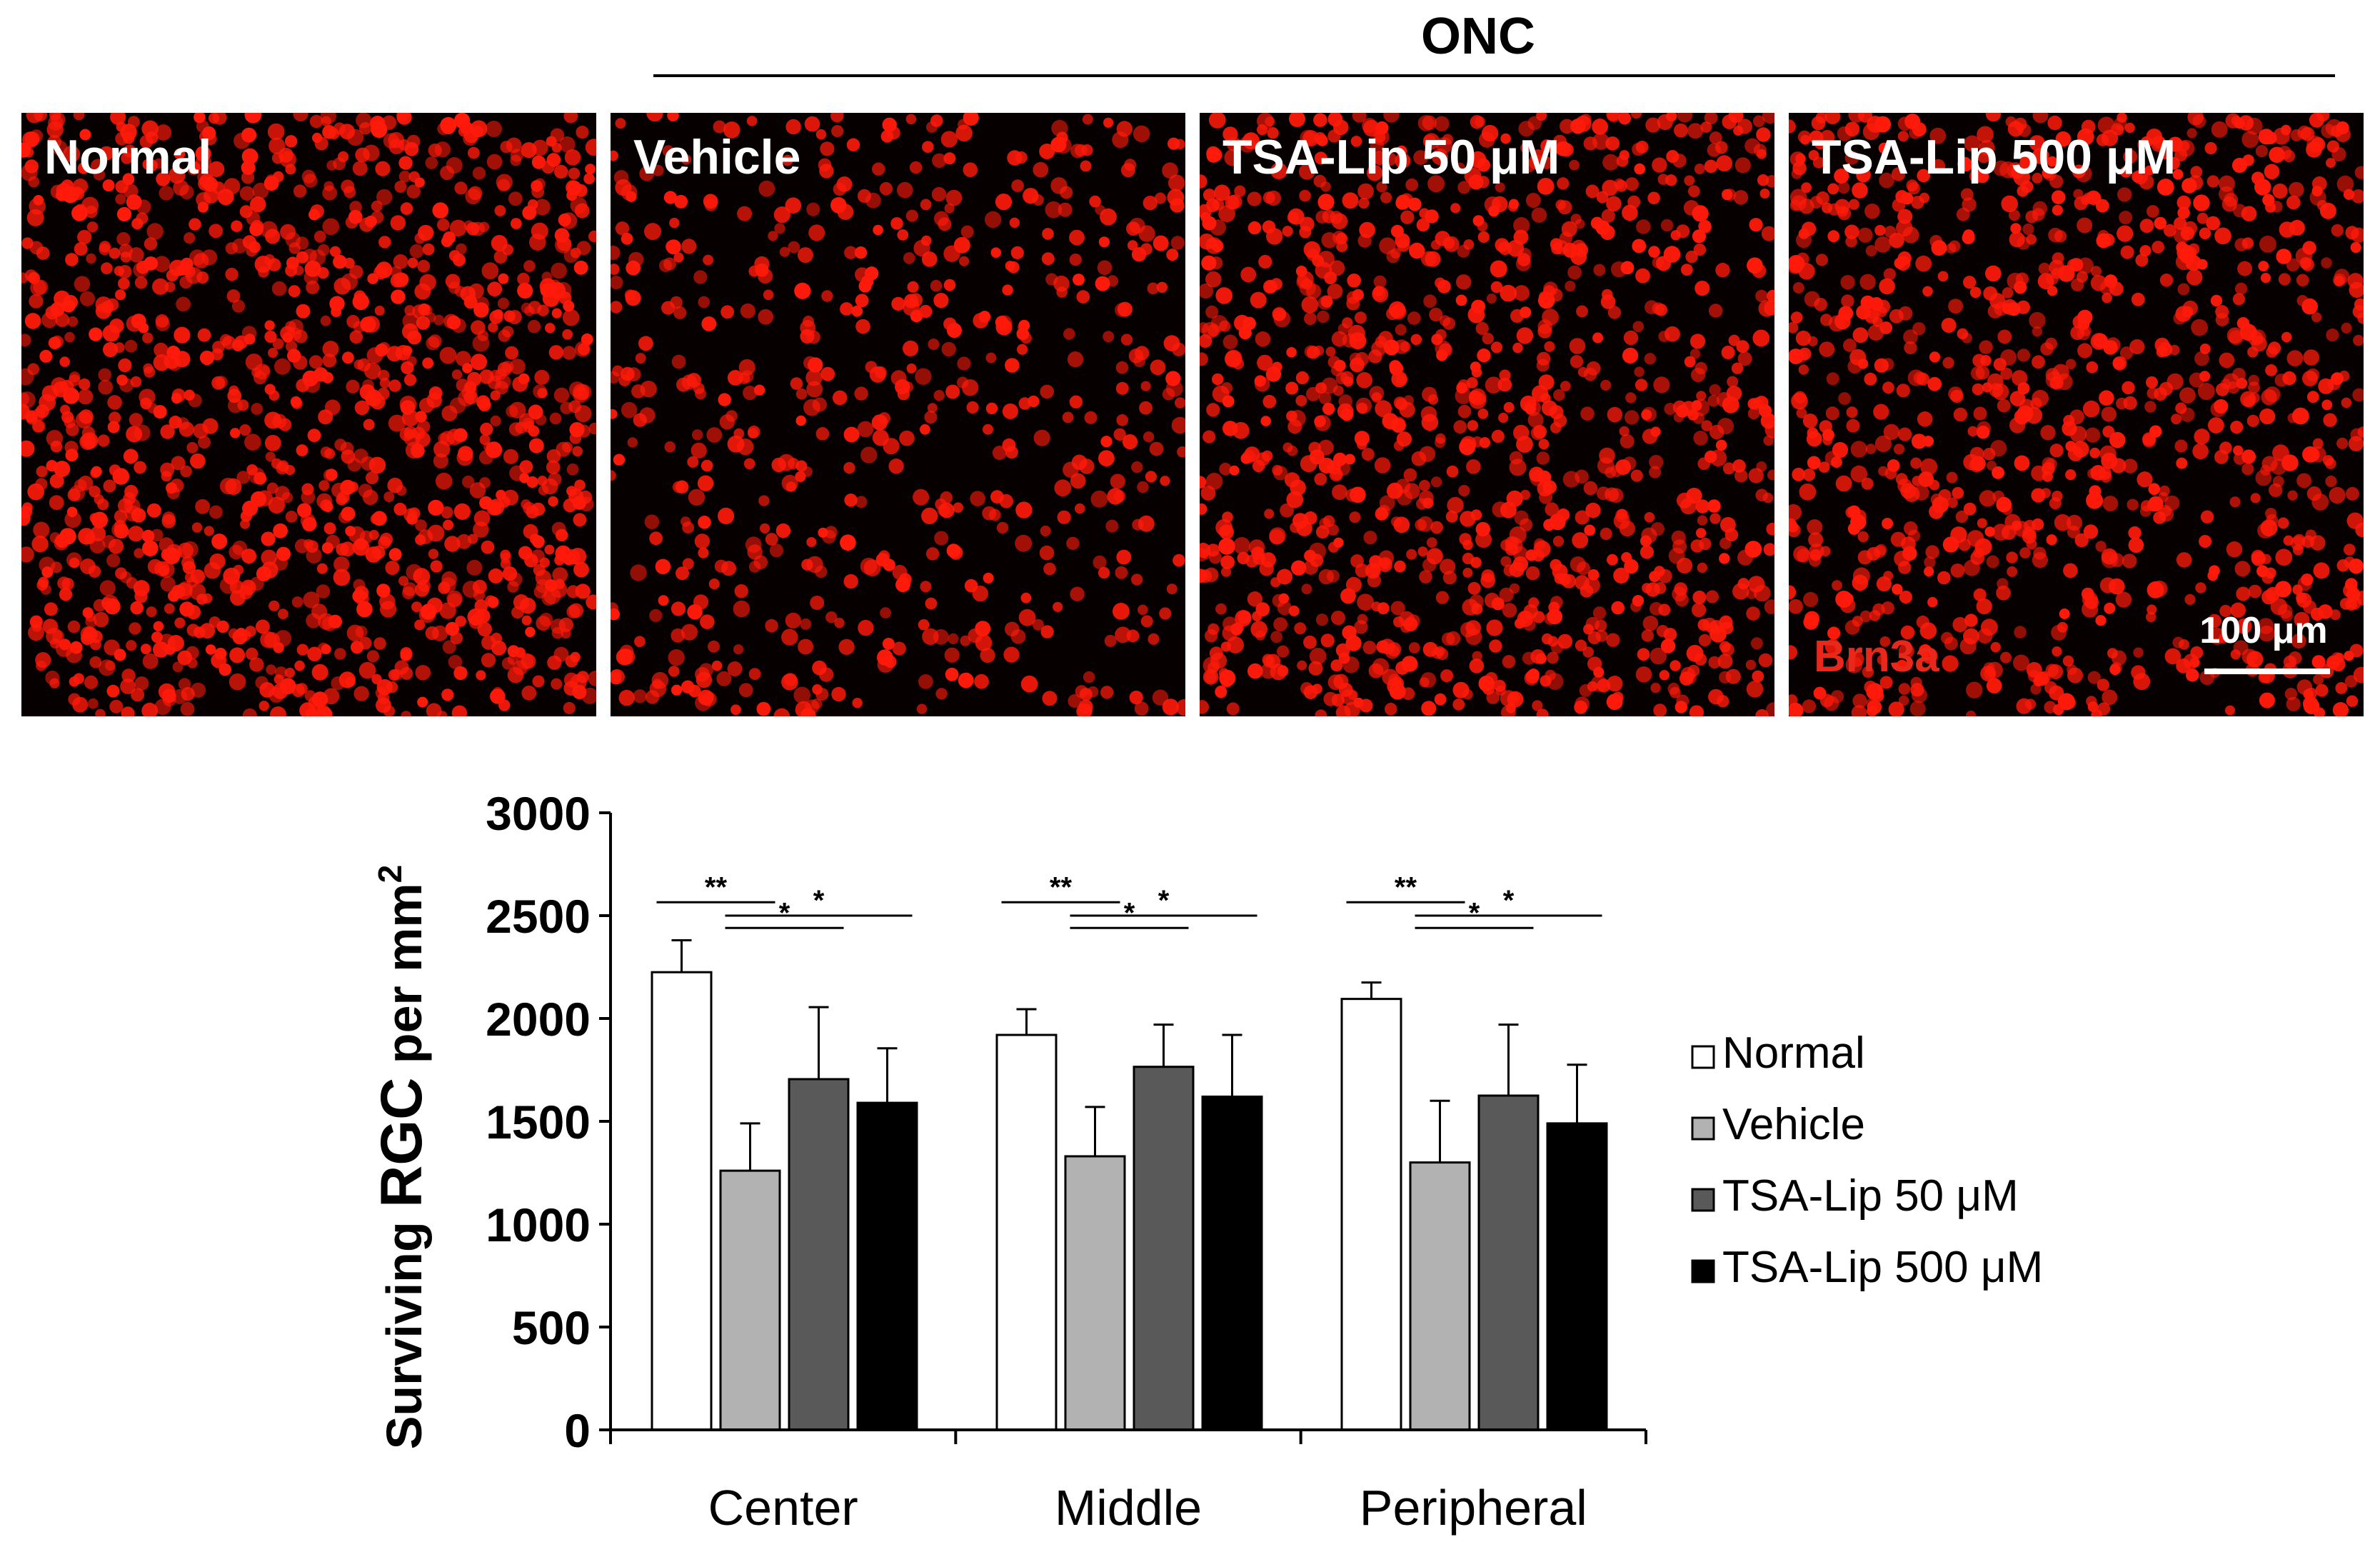  Describe the element at coordinates (716, 157) in the screenshot. I see `panel-label: Vehicle` at that location.